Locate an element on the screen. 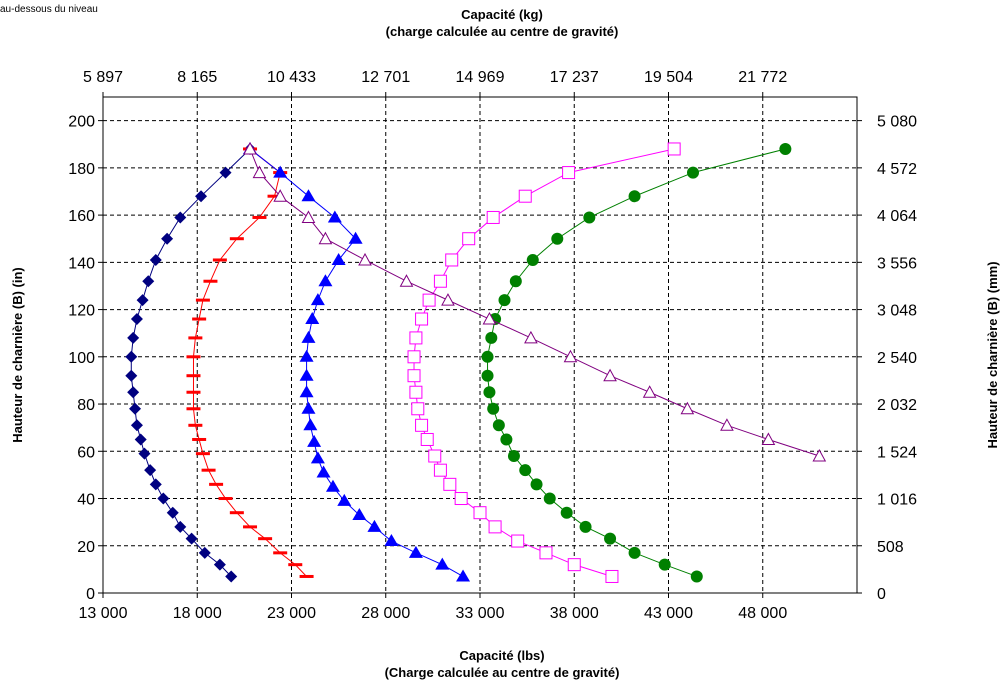 The height and width of the screenshot is (687, 1005). x-tick-label-bottom-4: 33 000 is located at coordinates (480, 613).